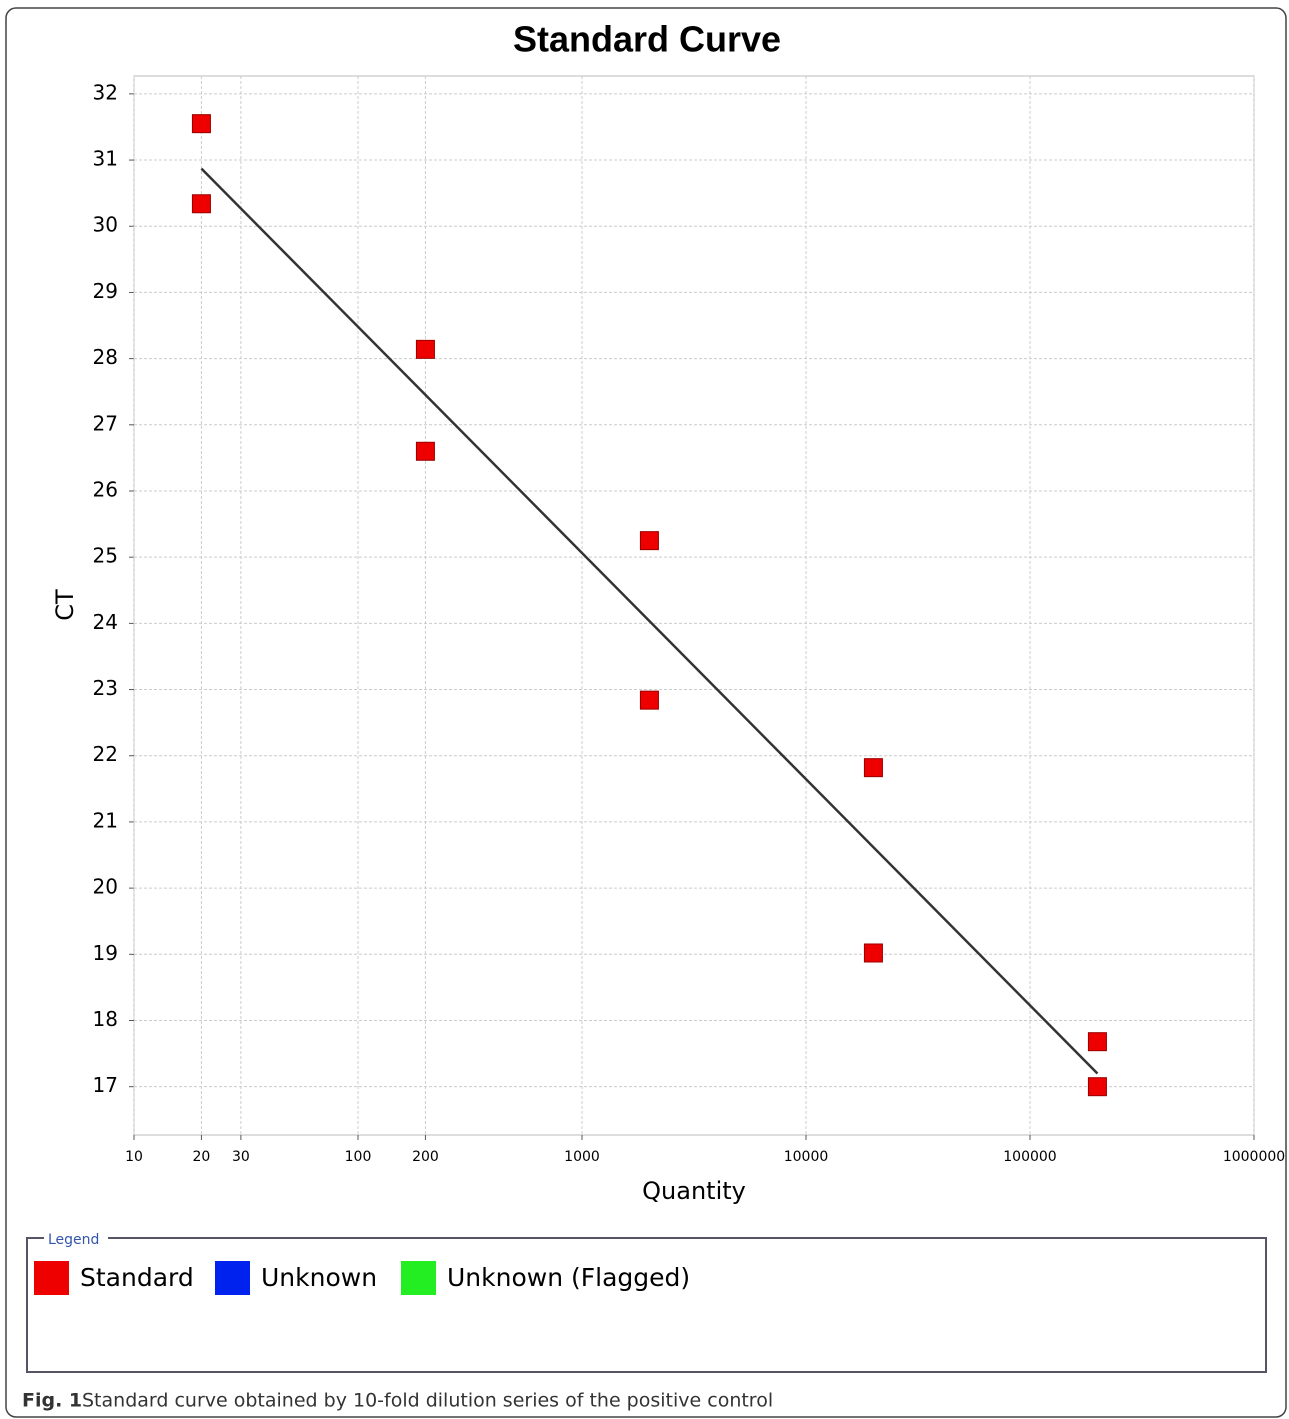 The image size is (1289, 1419). I want to click on legend-label: Unknown (Flagged), so click(568, 1277).